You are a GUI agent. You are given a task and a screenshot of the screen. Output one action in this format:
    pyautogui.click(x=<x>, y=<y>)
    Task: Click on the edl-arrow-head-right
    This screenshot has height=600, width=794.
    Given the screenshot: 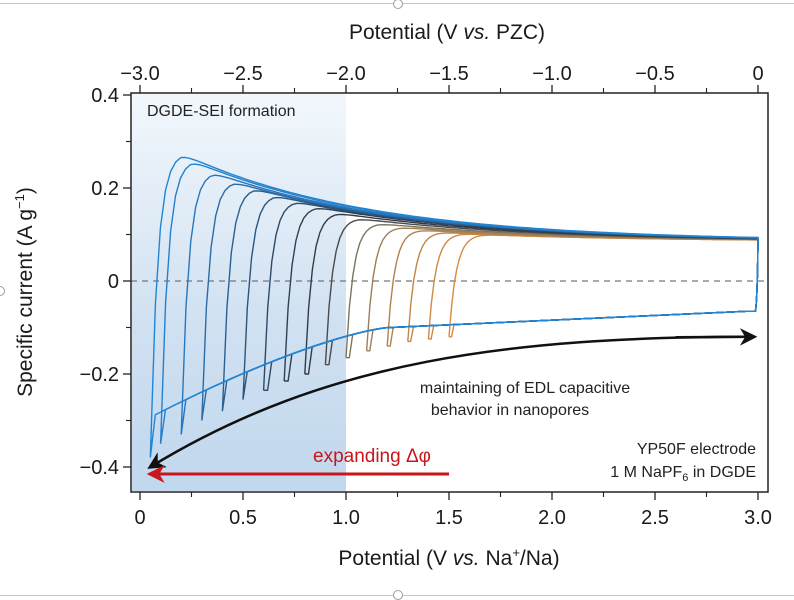 What is the action you would take?
    pyautogui.click(x=716, y=337)
    